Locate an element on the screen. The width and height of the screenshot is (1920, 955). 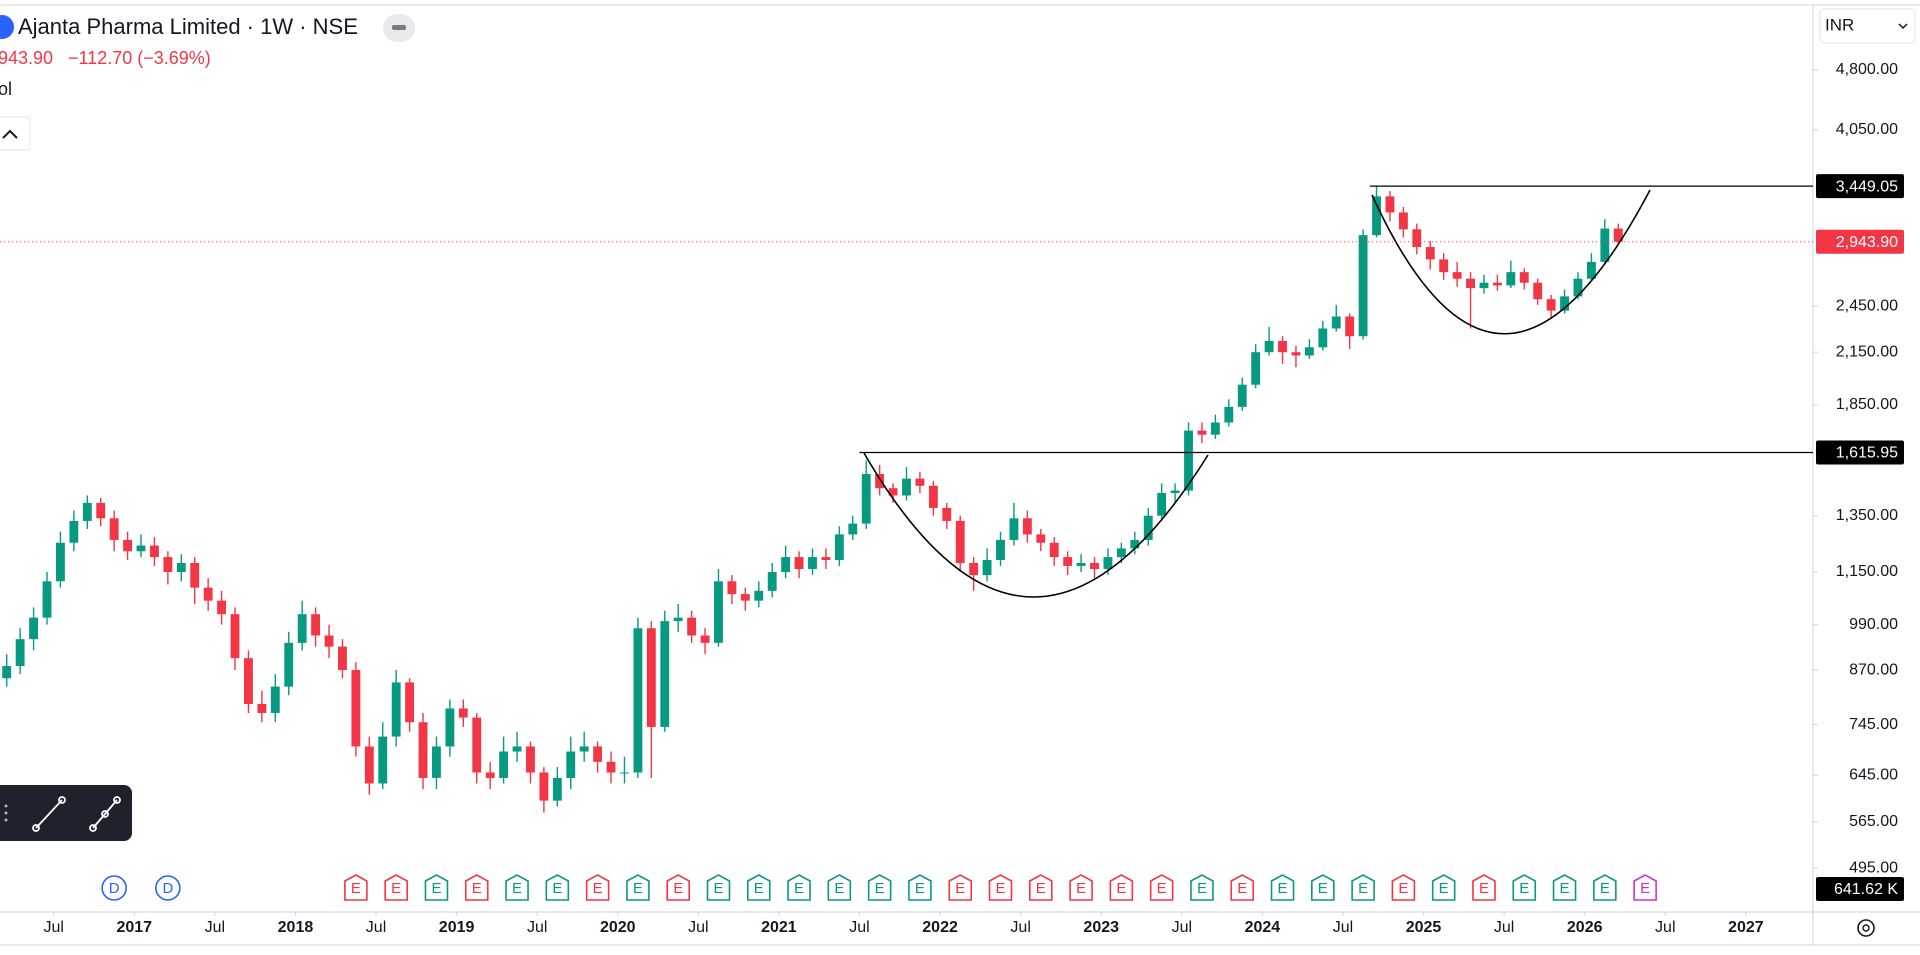
x-tick-label: 2025 is located at coordinates (1424, 927).